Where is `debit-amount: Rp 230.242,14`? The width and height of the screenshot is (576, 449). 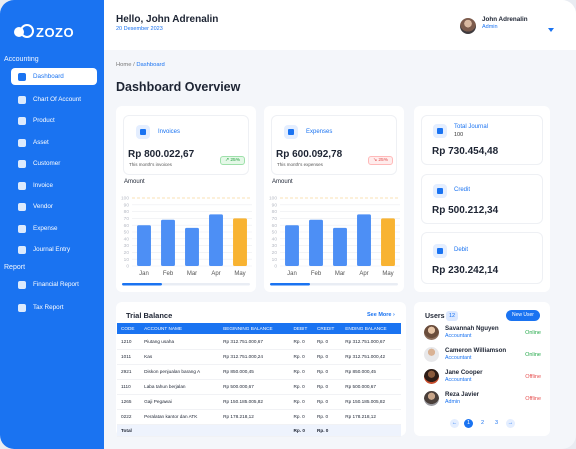
debit-amount: Rp 230.242,14 is located at coordinates (465, 270).